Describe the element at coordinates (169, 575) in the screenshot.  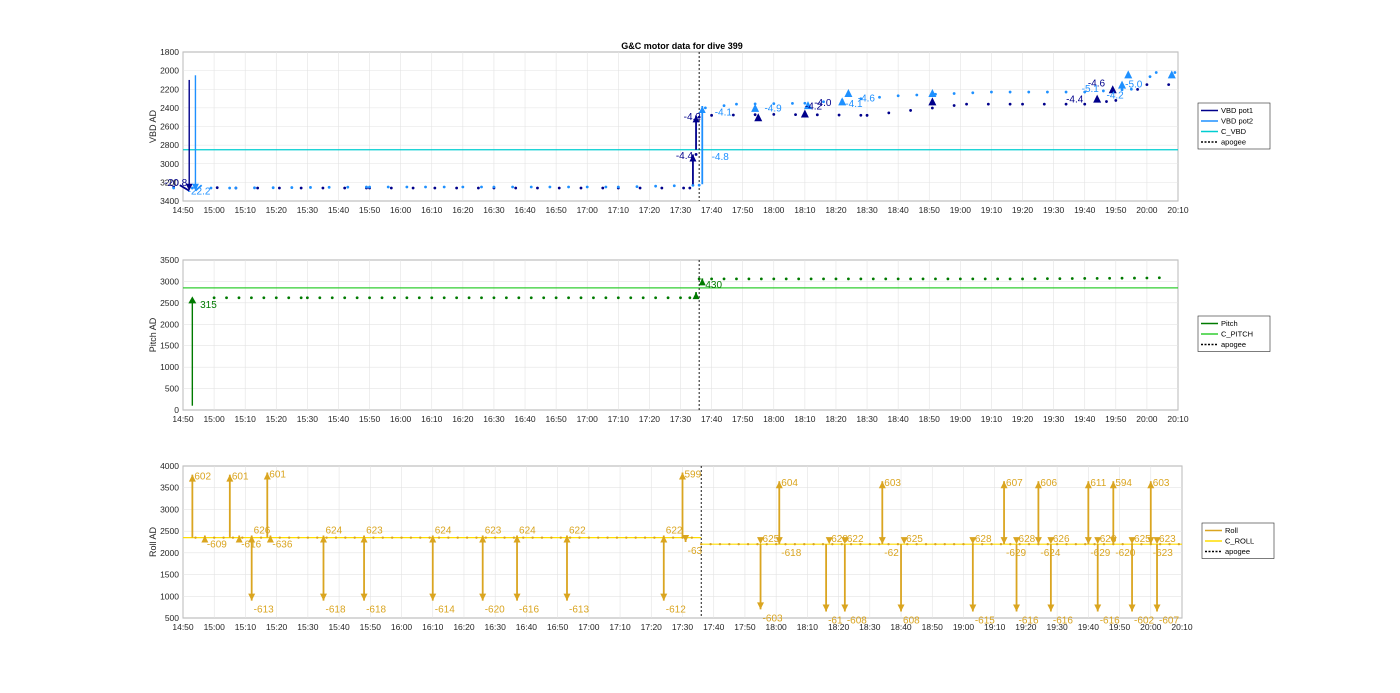
I see `y-tick-label: 1500` at that location.